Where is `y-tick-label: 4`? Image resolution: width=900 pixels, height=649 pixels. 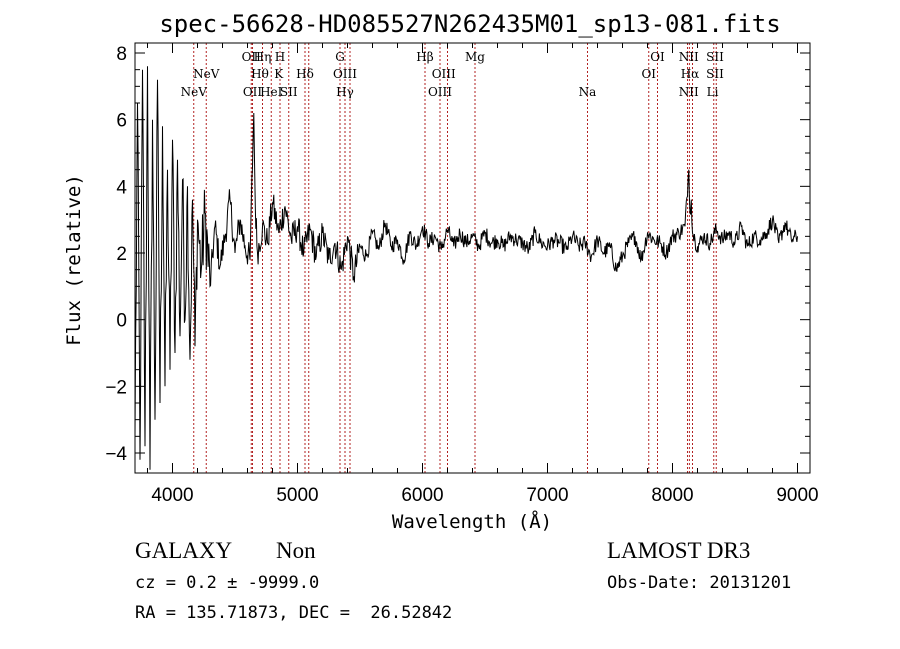 y-tick-label: 4 is located at coordinates (121, 187).